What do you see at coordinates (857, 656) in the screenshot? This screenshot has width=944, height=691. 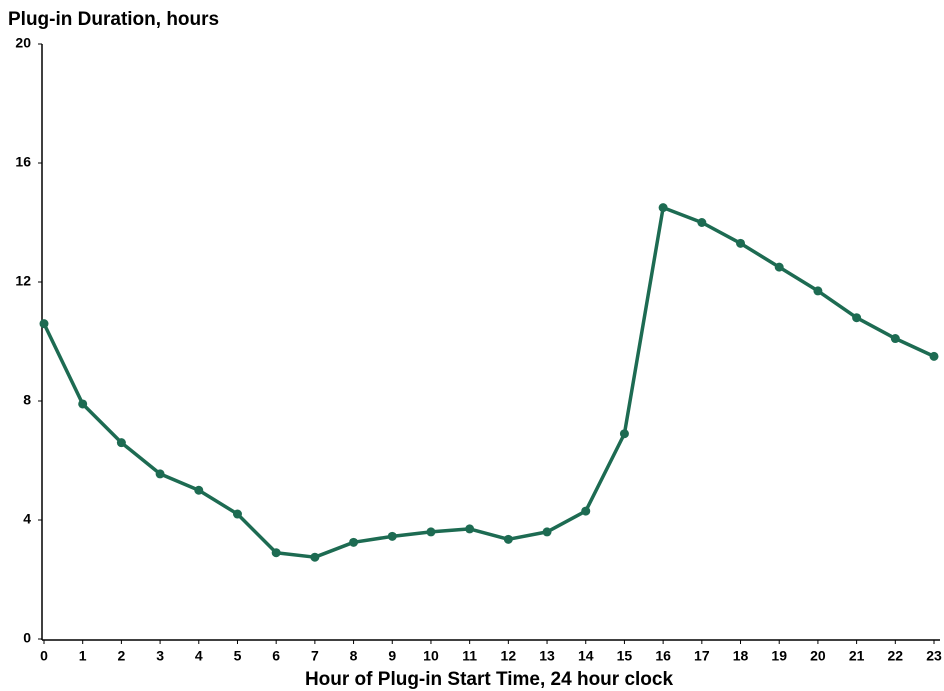 I see `x-tick-label: 21` at bounding box center [857, 656].